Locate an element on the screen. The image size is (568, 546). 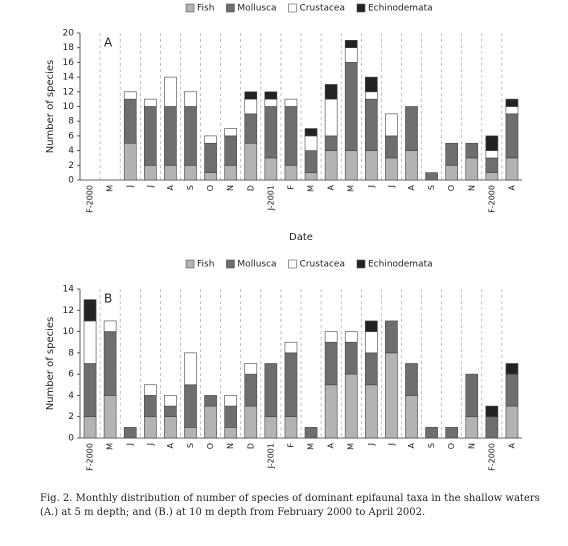
y-axis-label: Number of species is located at coordinates (50, 107).